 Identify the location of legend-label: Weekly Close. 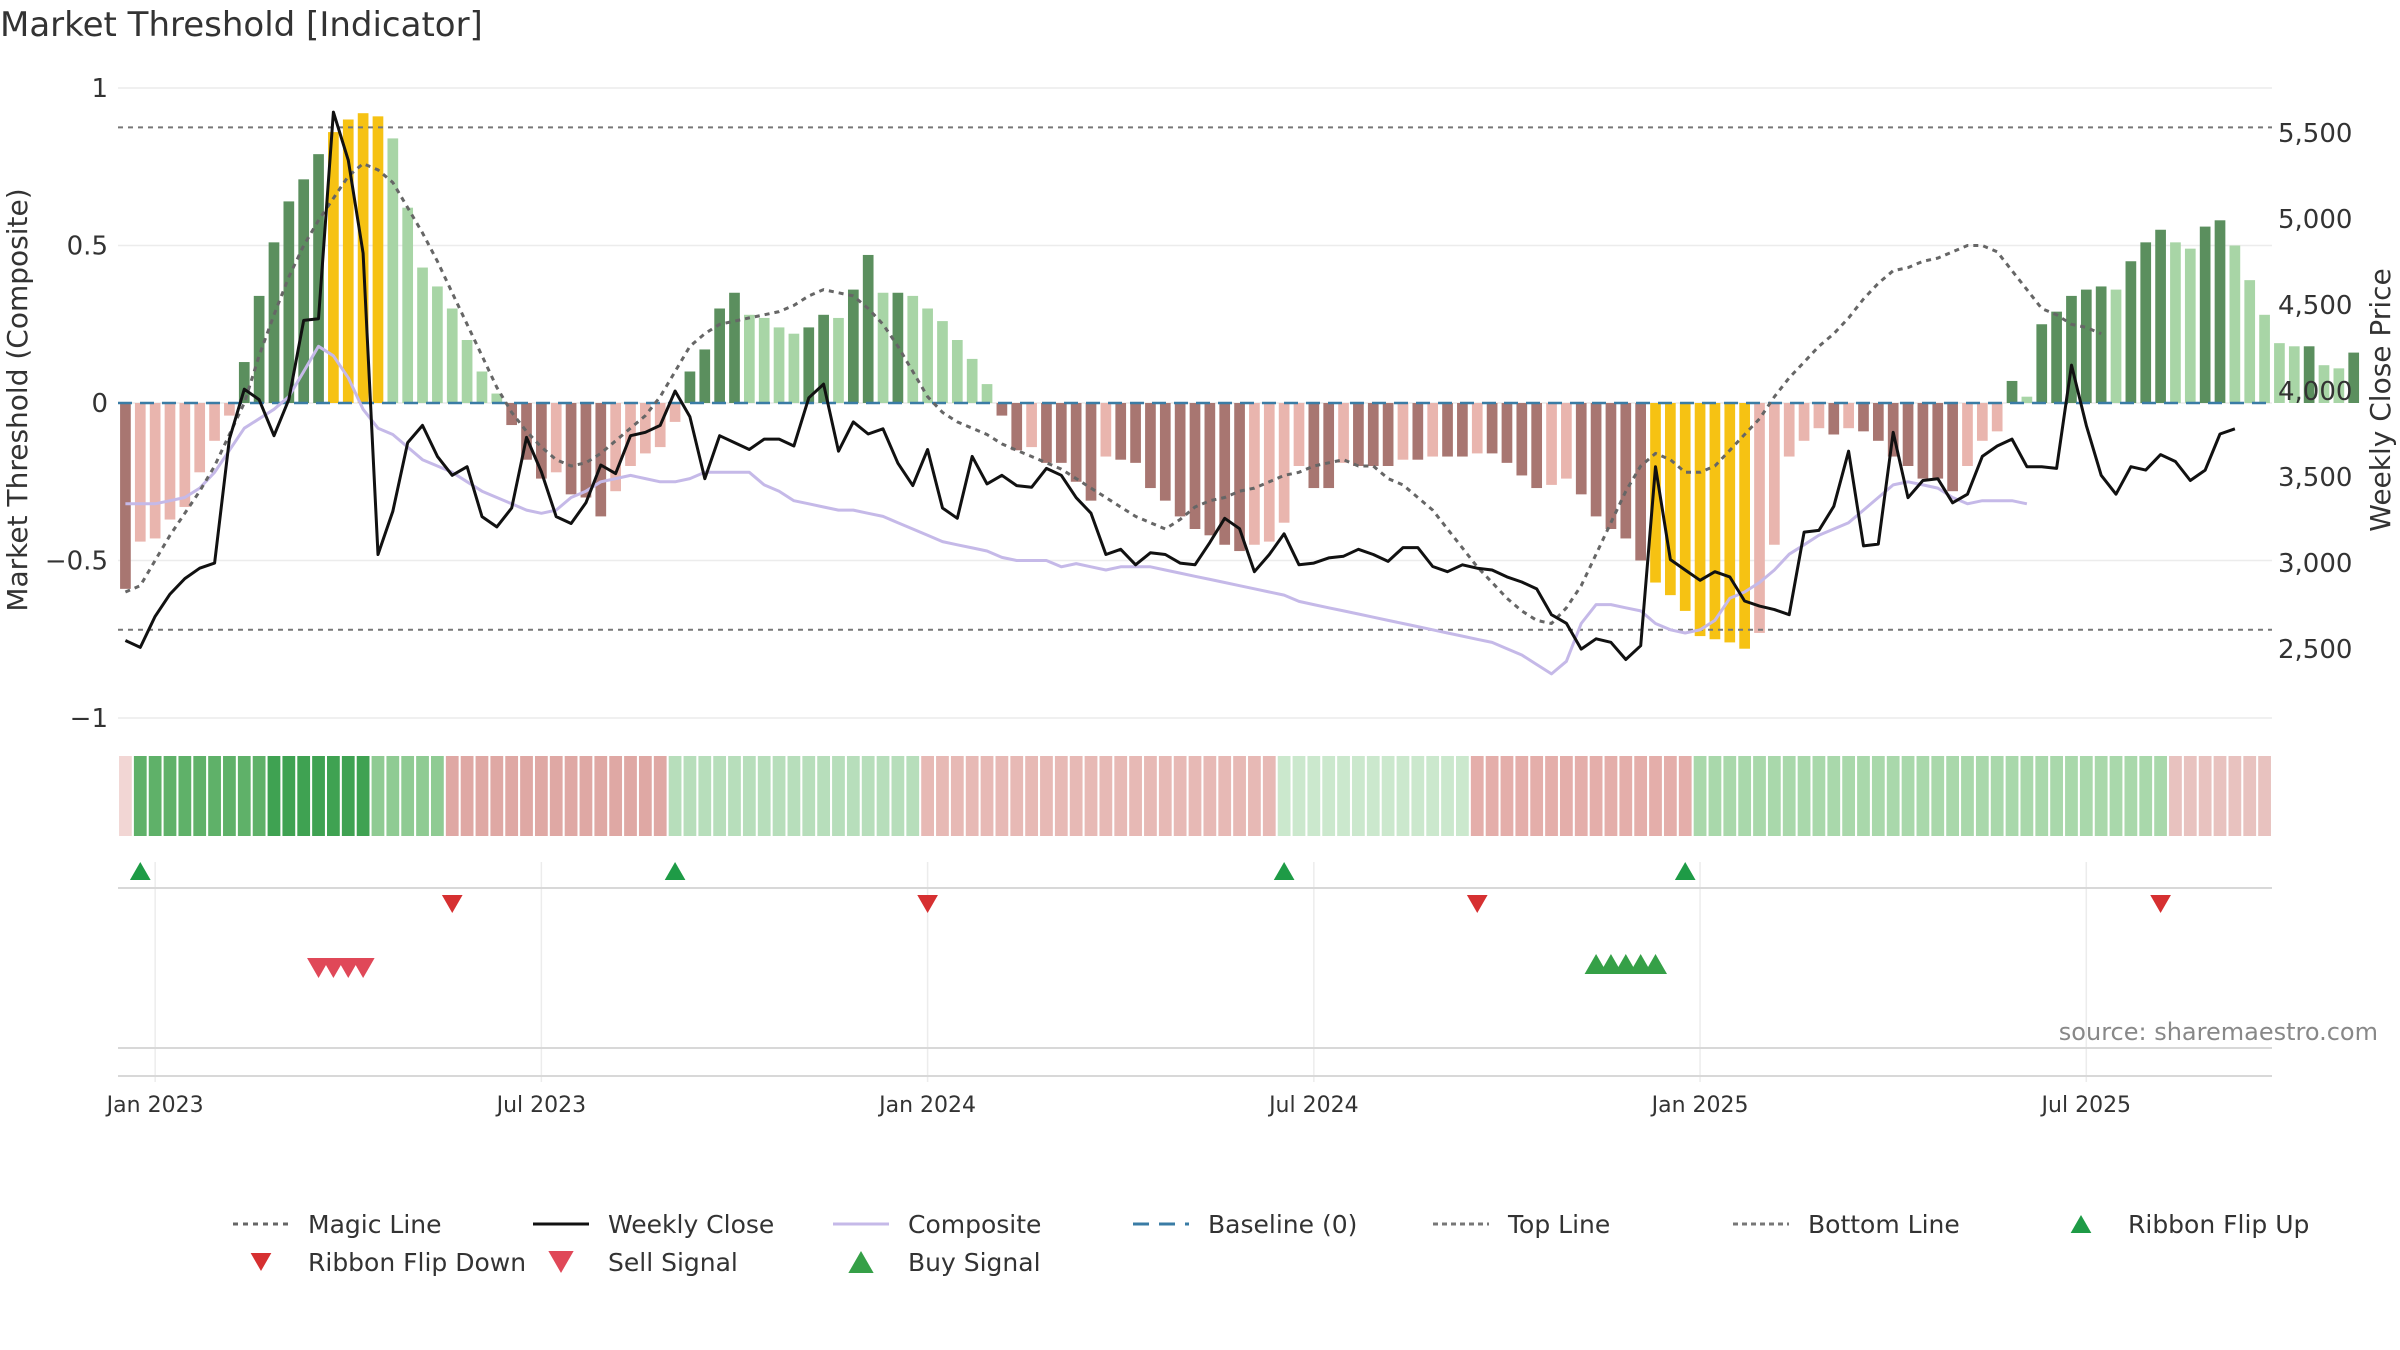
(691, 1224).